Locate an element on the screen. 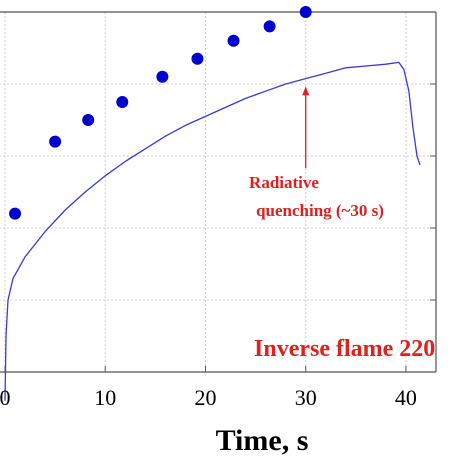 The height and width of the screenshot is (474, 474). annotation-quenching: quenching (~30 s) is located at coordinates (320, 210).